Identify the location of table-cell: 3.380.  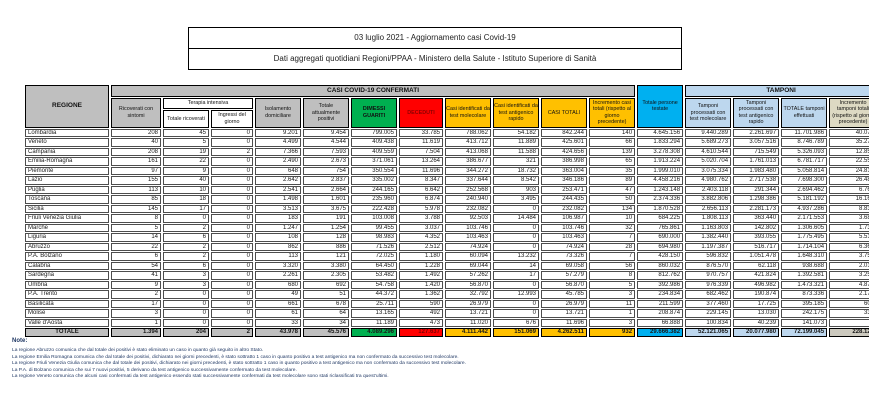
(326, 266).